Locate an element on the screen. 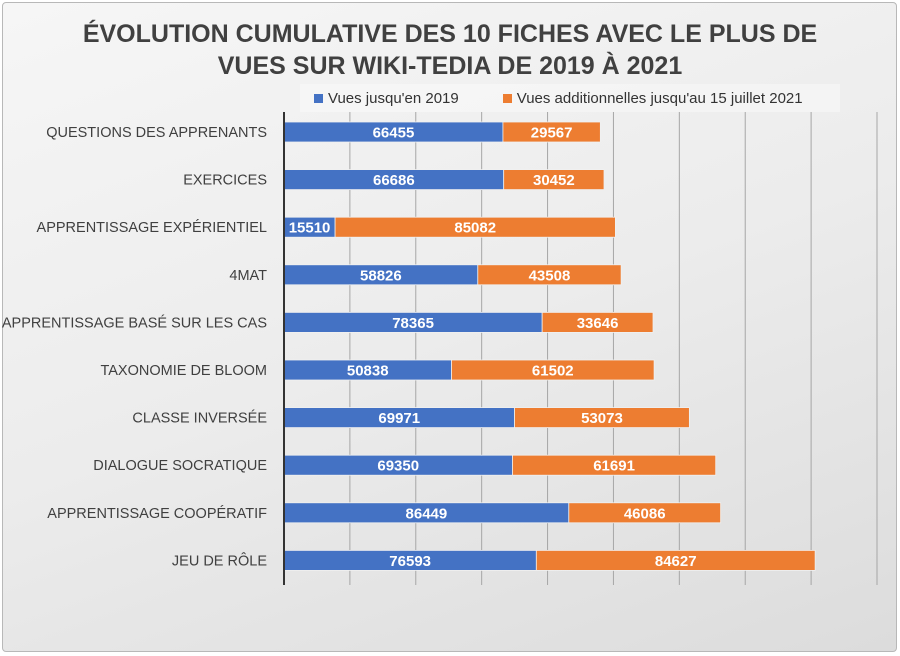 The image size is (900, 656). data-label: 76593 is located at coordinates (410, 561).